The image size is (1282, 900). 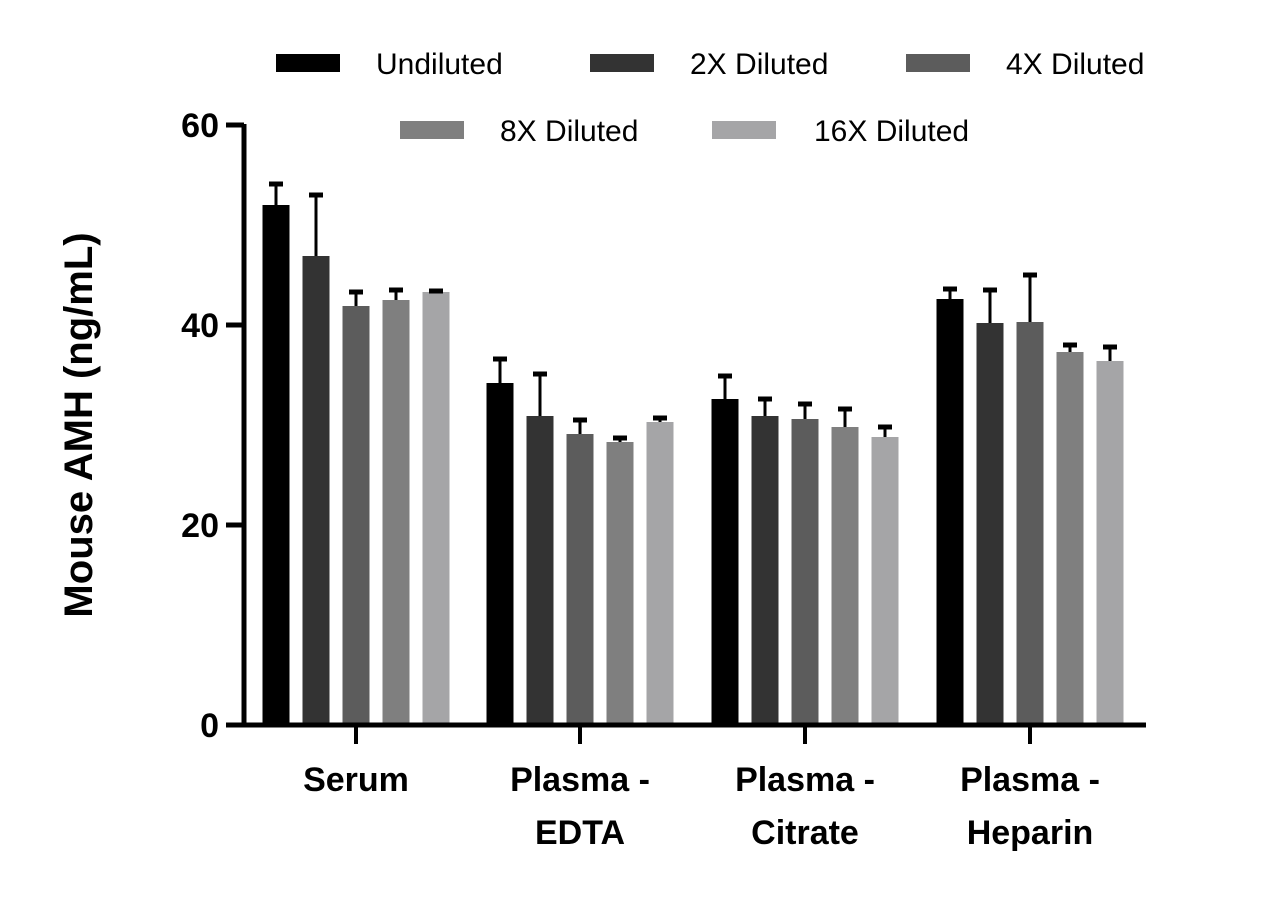 I want to click on legend-label: 4X Diluted, so click(x=1075, y=64).